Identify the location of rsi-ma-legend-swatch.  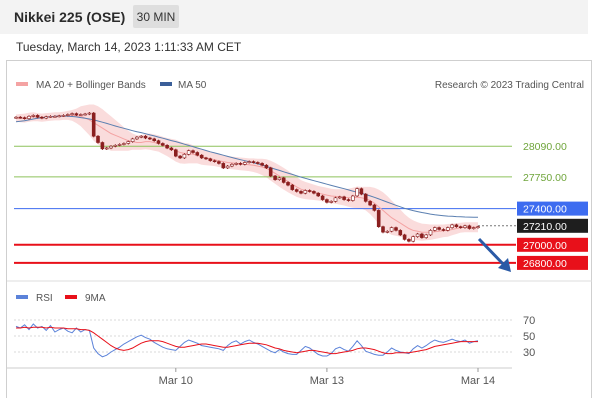
(71, 297).